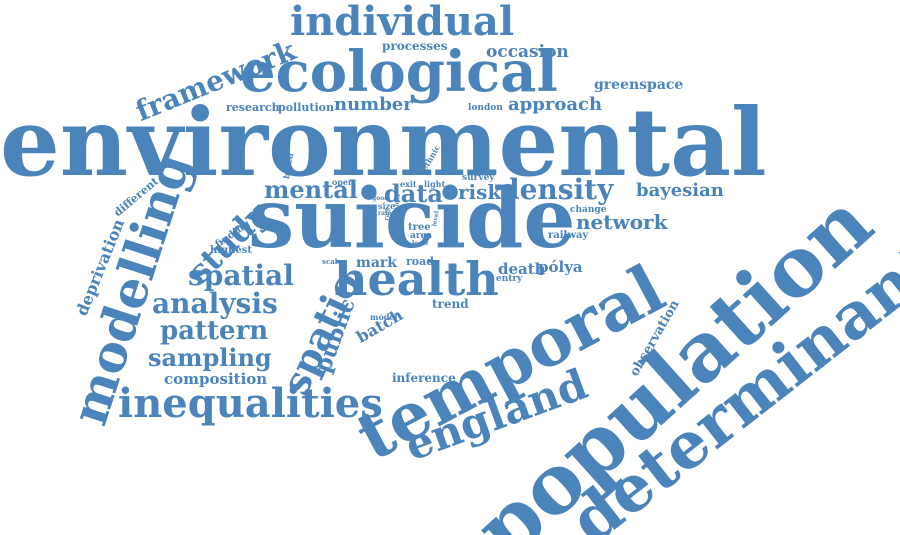  I want to click on word-local: local, so click(420, 243).